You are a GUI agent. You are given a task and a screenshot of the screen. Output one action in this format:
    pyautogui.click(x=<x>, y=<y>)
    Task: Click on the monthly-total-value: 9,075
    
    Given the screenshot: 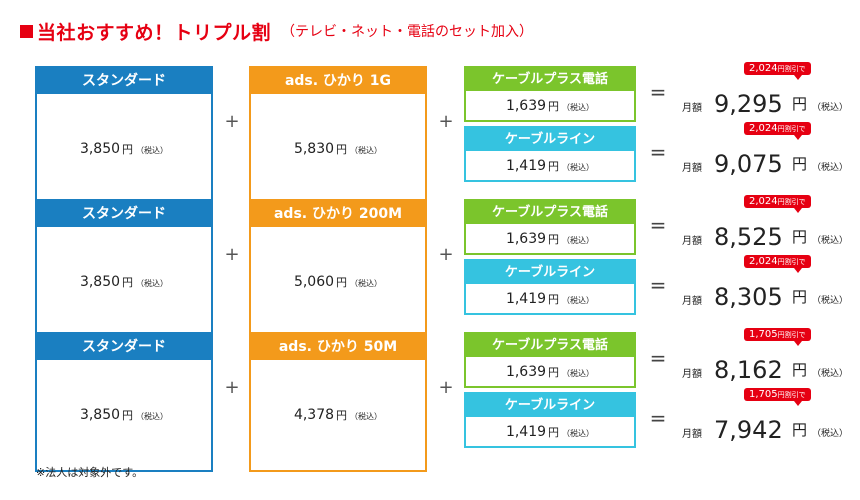 What is the action you would take?
    pyautogui.click(x=748, y=164)
    